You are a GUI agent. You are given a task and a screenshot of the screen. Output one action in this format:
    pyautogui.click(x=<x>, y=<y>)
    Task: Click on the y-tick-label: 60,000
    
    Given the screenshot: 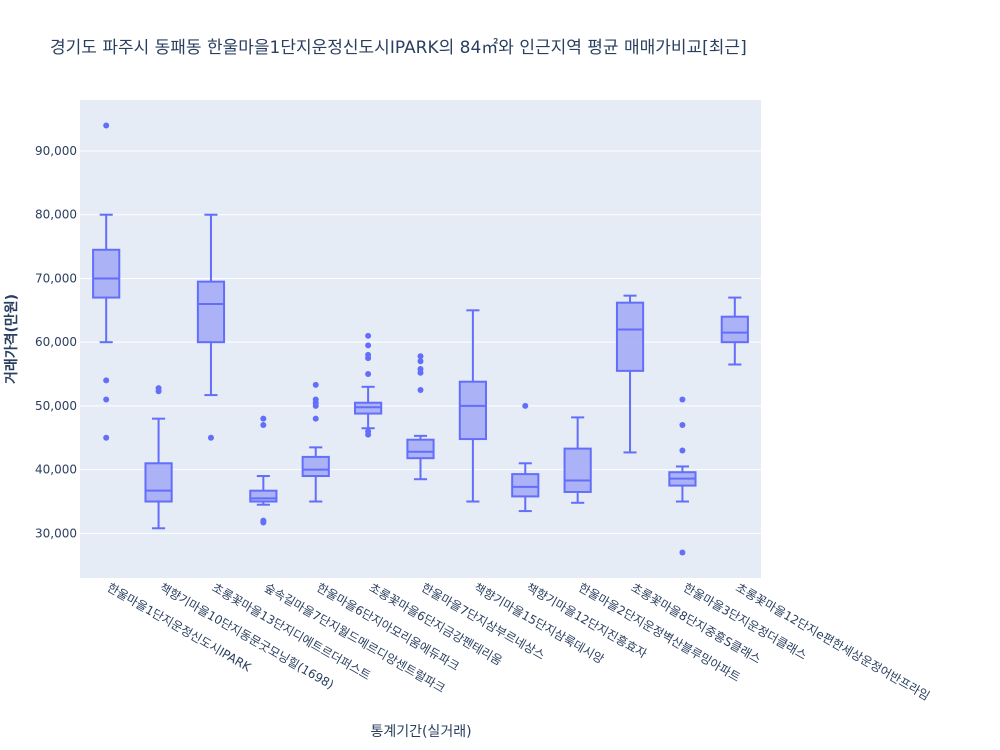 What is the action you would take?
    pyautogui.click(x=56, y=342)
    